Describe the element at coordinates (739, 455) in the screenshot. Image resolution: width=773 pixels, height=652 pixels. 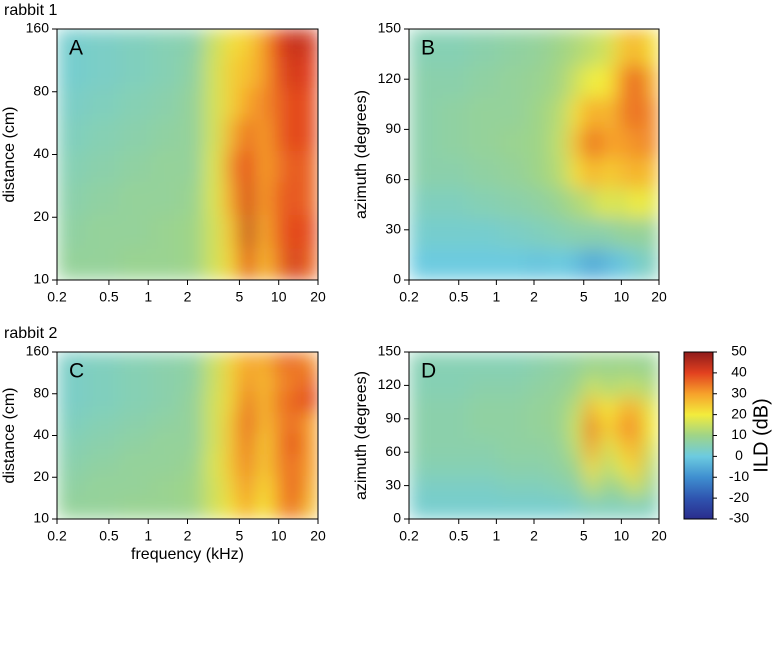
I see `colorbar-tick-label: 0` at that location.